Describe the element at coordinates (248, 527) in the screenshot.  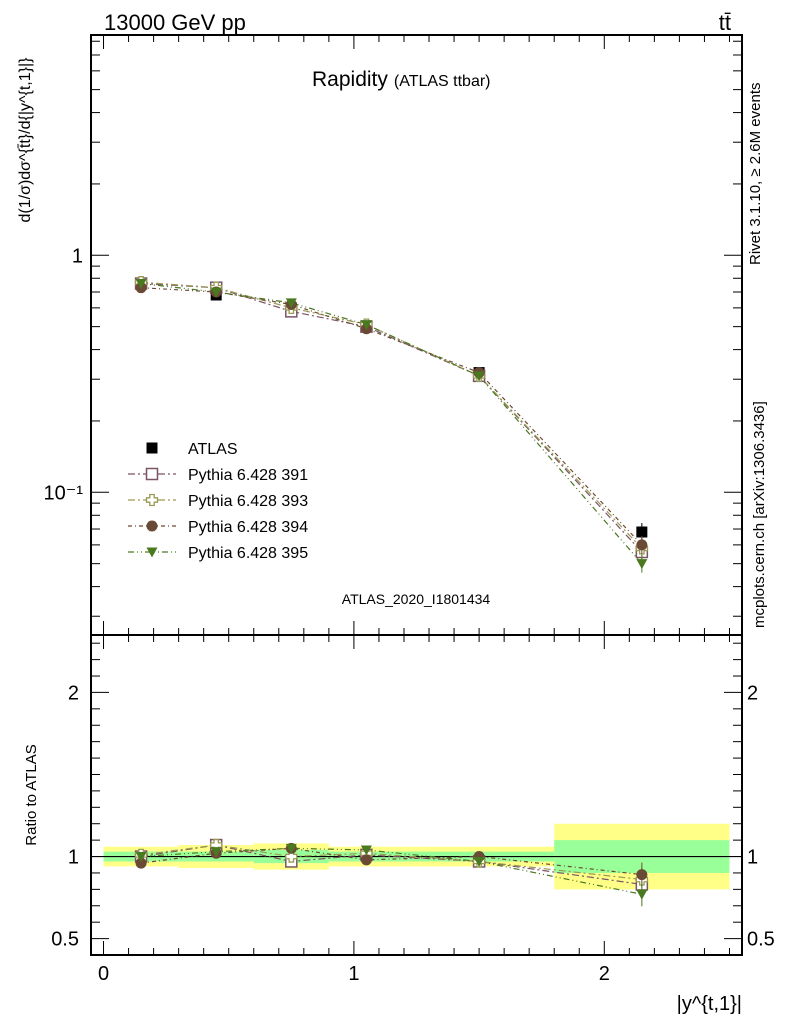
I see `legend-label: Pythia 6.428 394` at that location.